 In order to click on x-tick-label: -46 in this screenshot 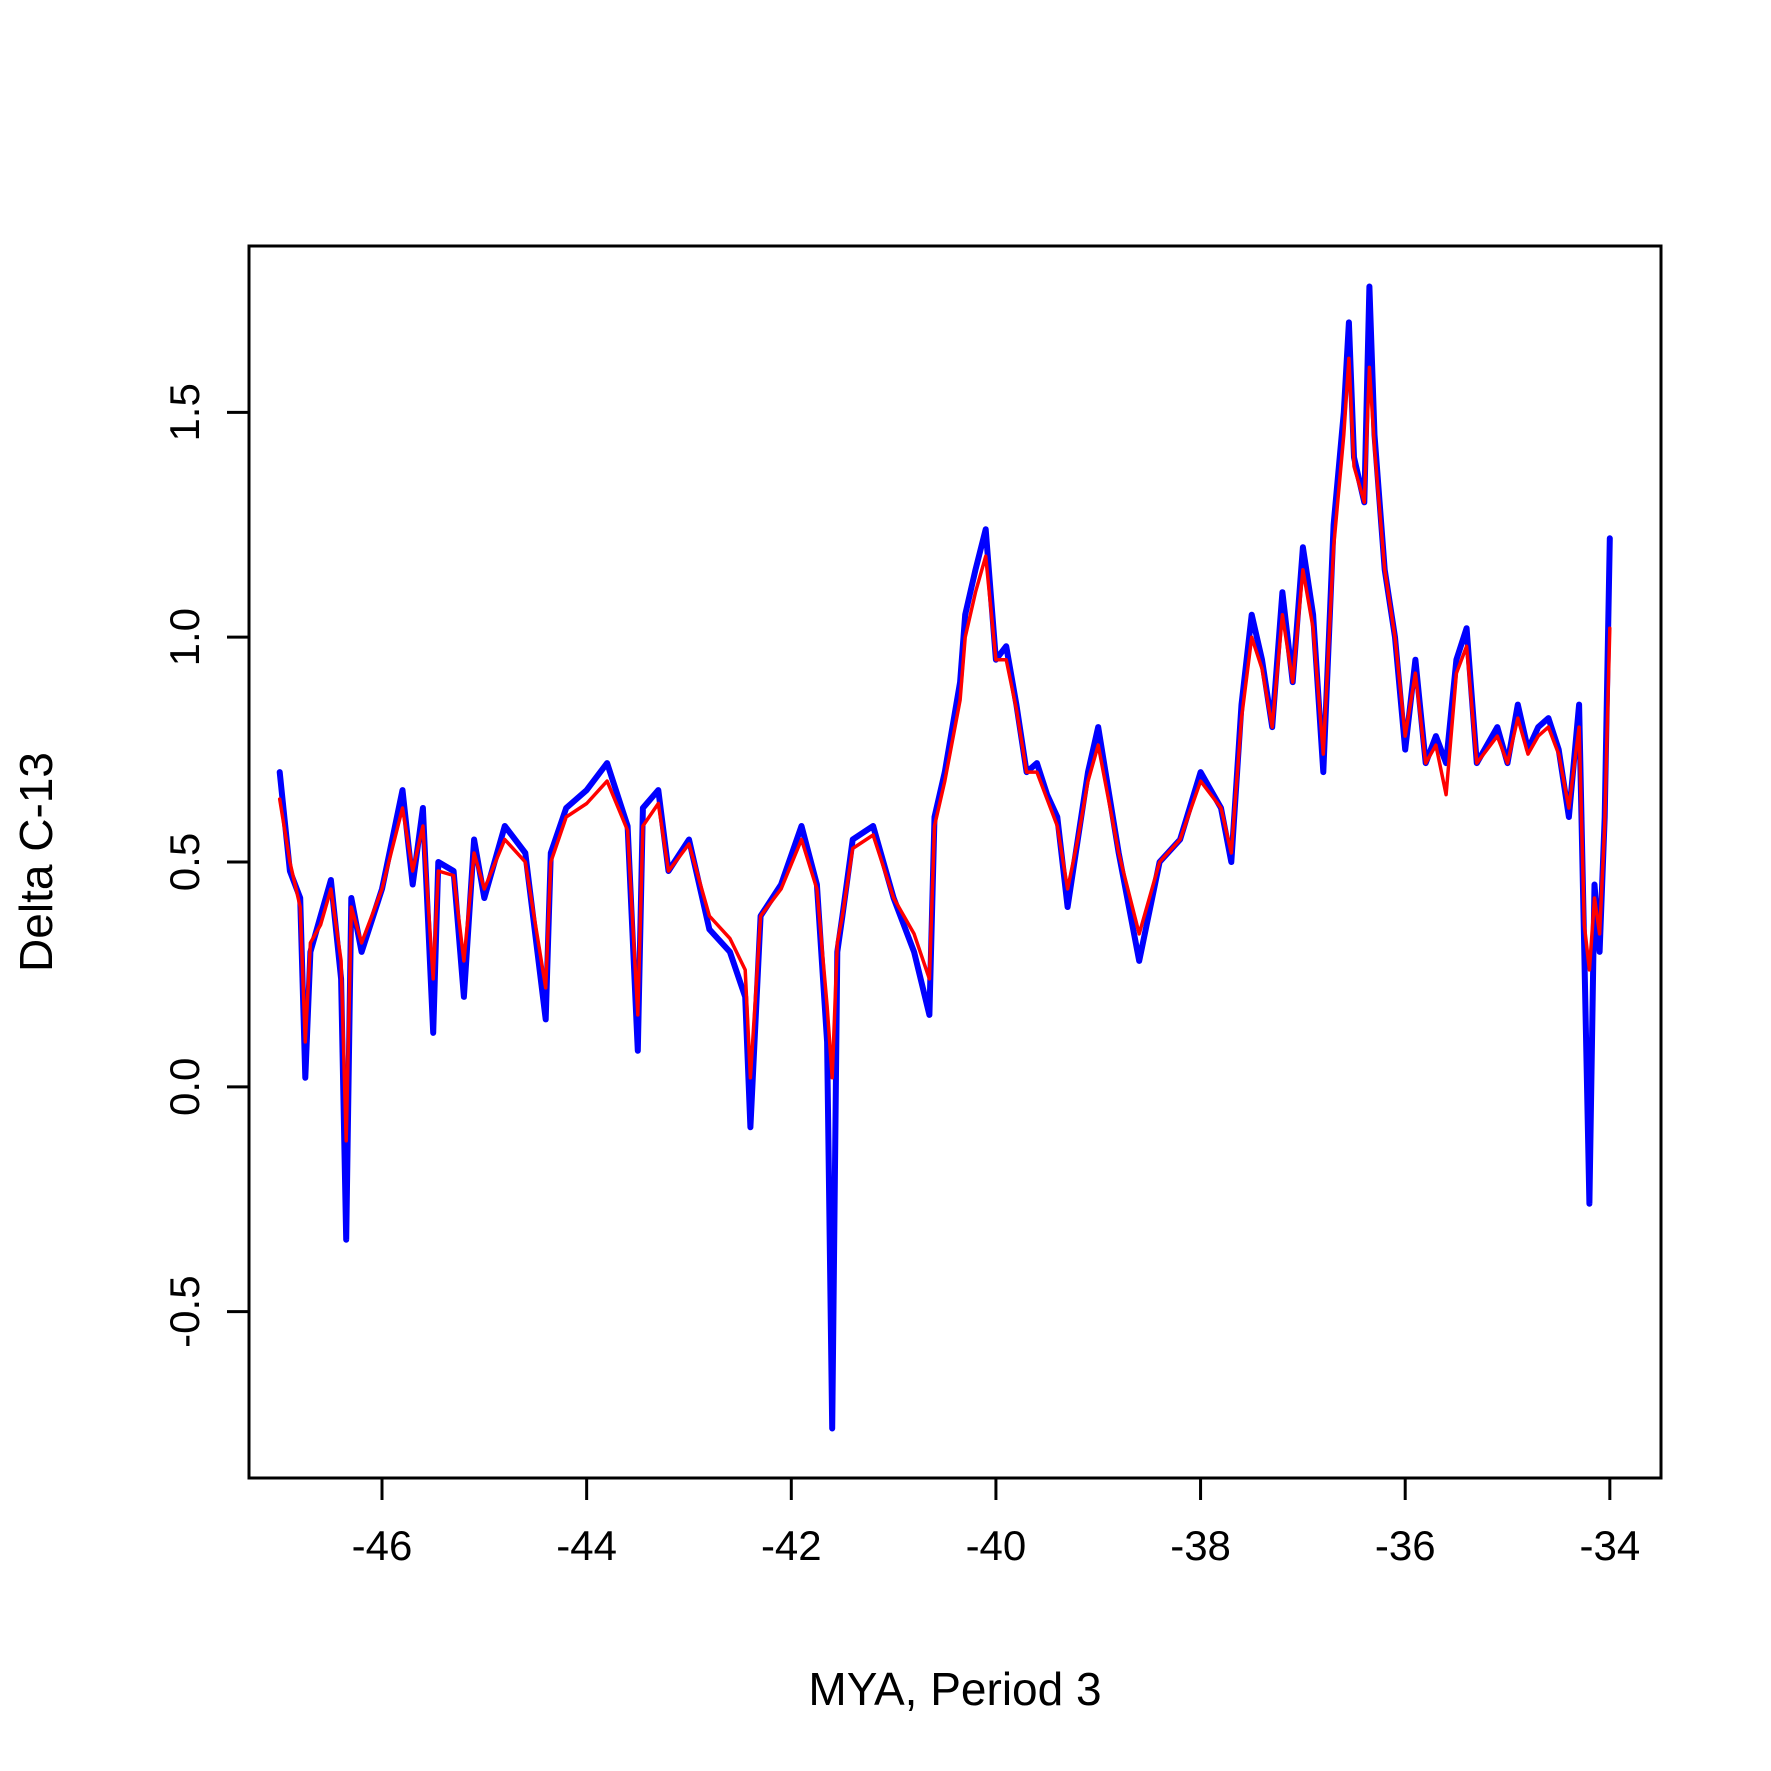, I will do `click(382, 1545)`.